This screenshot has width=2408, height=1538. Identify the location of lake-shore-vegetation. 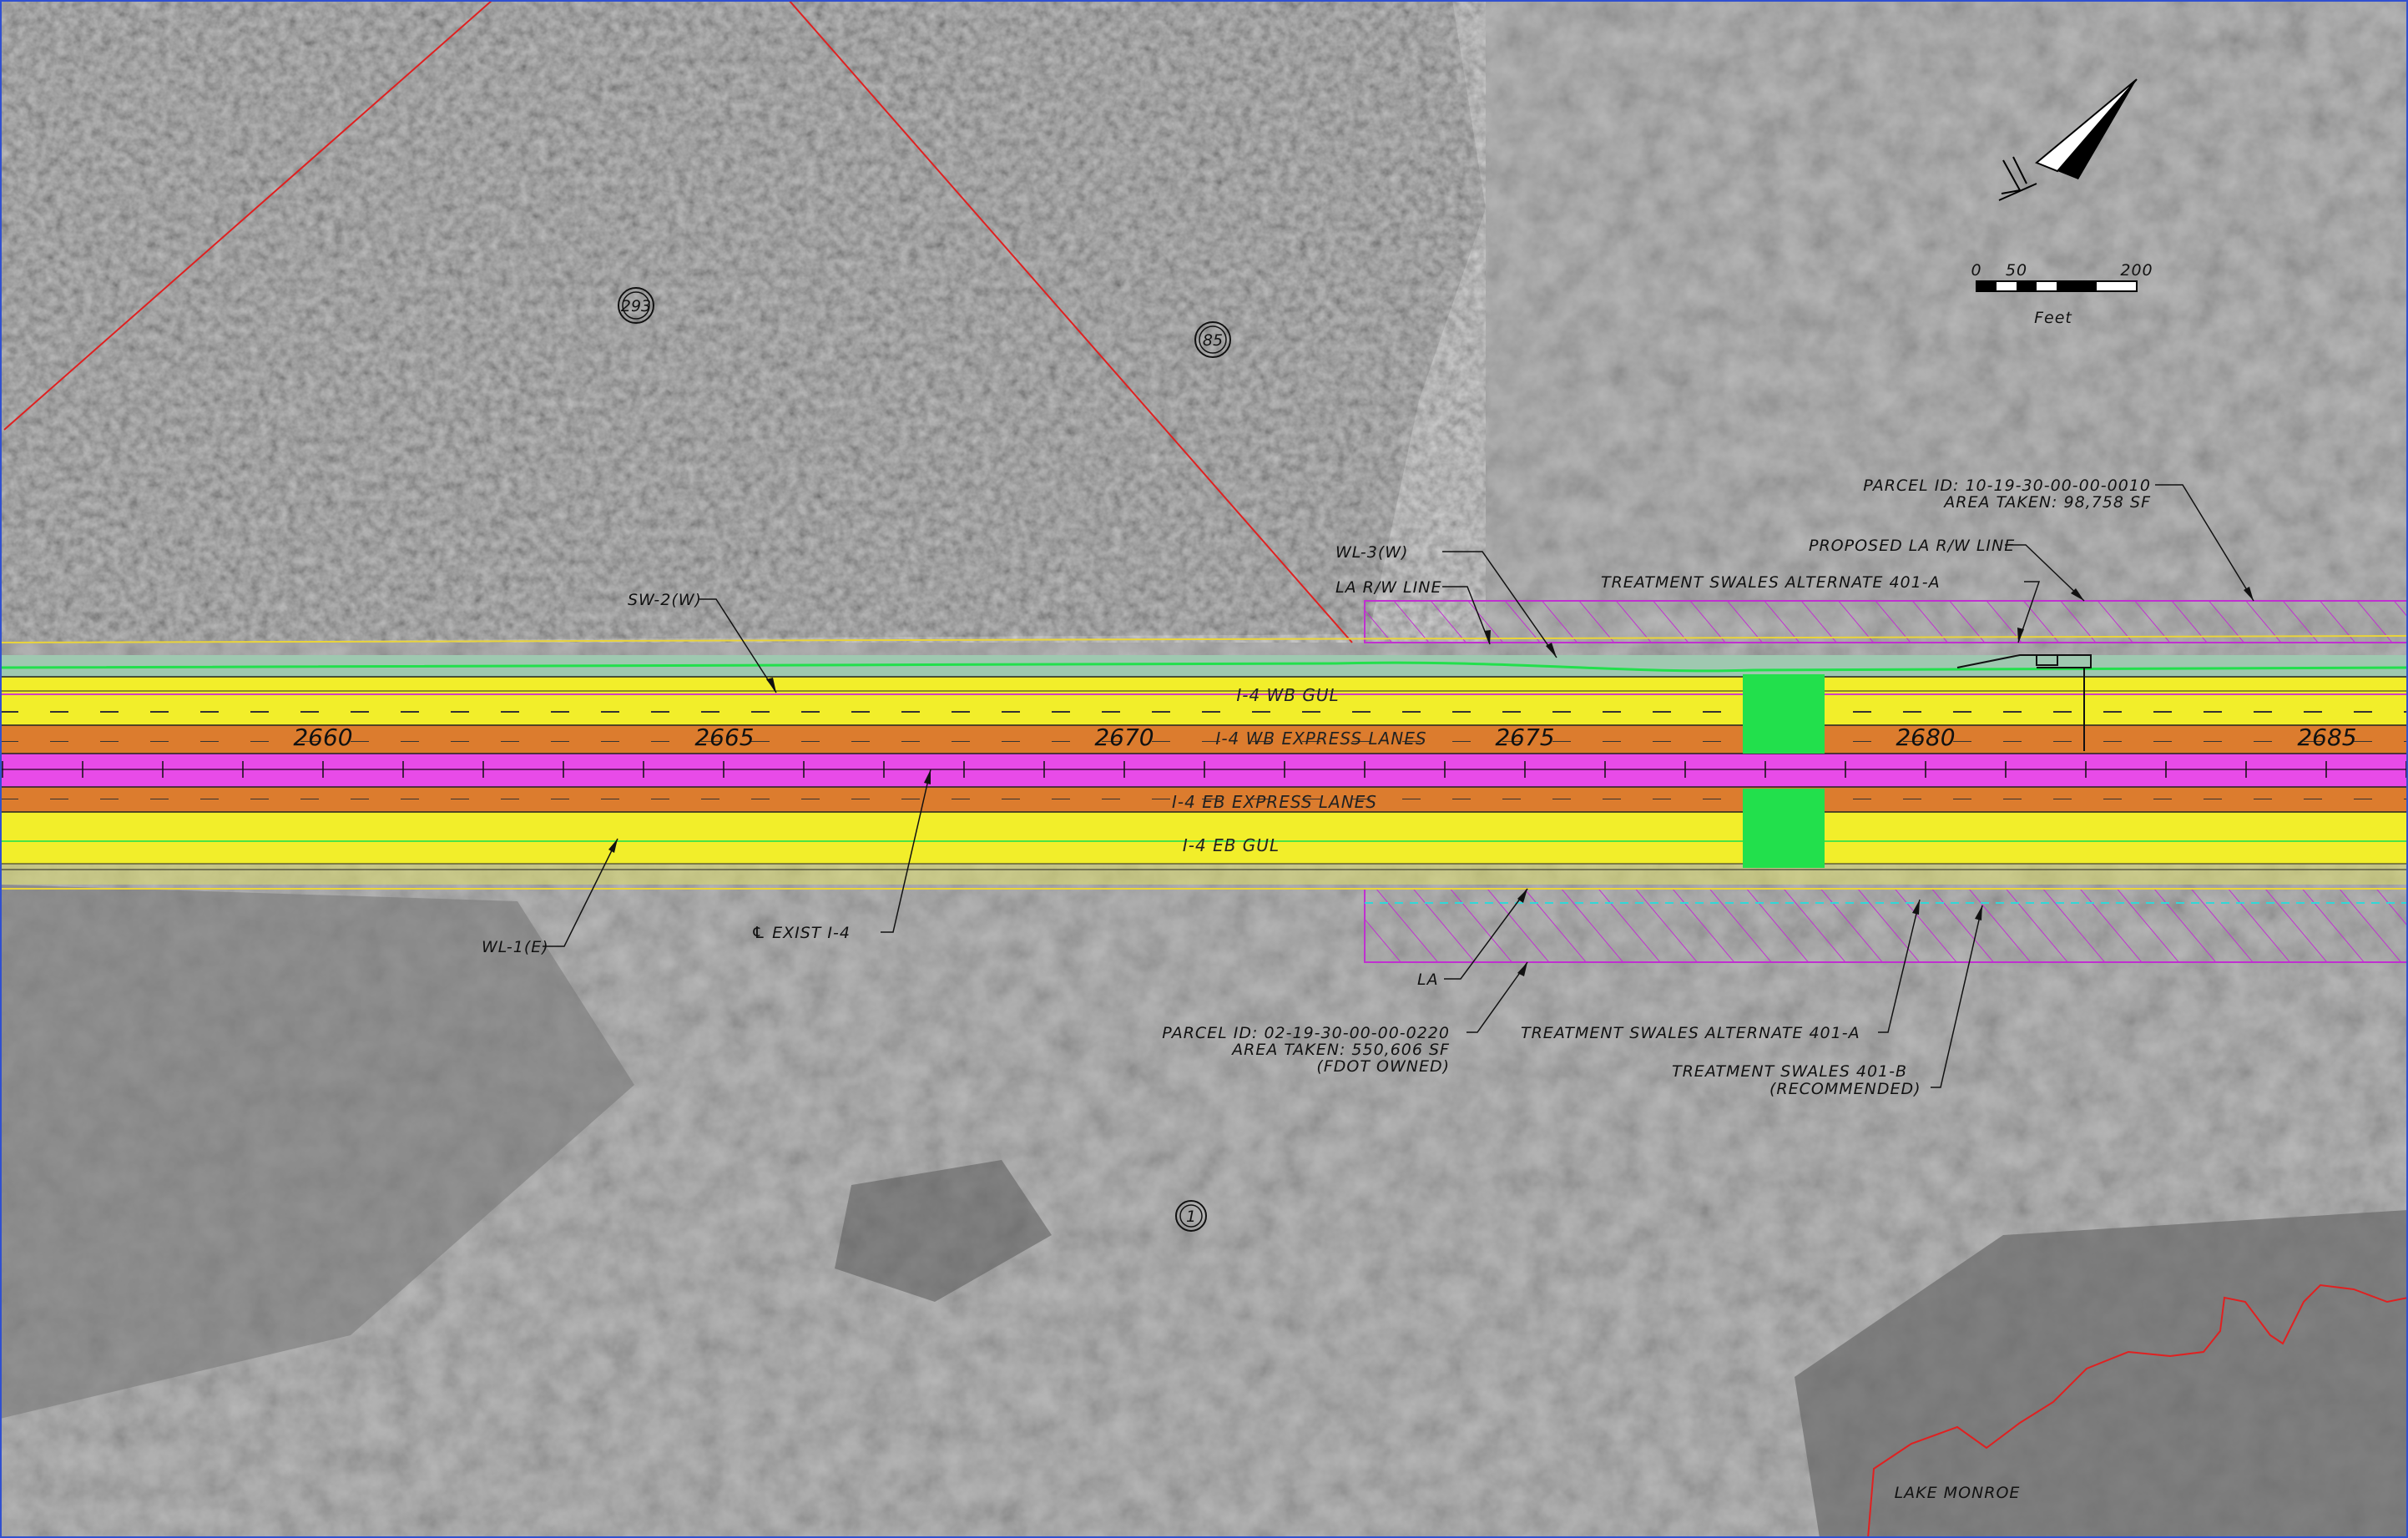
(2101, 1374).